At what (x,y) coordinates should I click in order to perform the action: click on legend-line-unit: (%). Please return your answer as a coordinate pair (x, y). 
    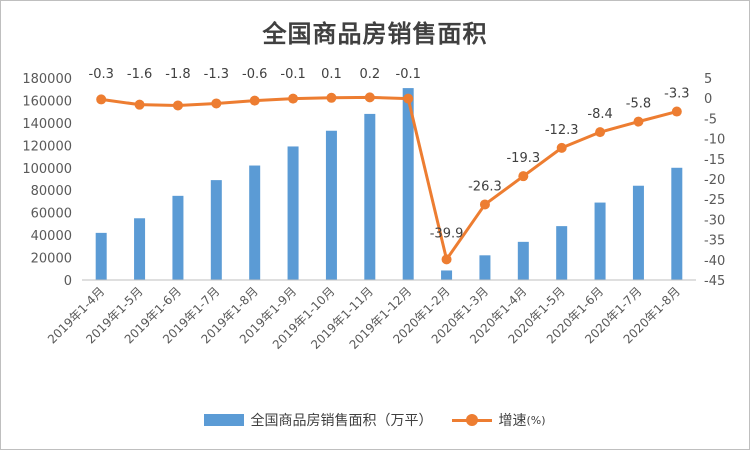
    Looking at the image, I should click on (536, 420).